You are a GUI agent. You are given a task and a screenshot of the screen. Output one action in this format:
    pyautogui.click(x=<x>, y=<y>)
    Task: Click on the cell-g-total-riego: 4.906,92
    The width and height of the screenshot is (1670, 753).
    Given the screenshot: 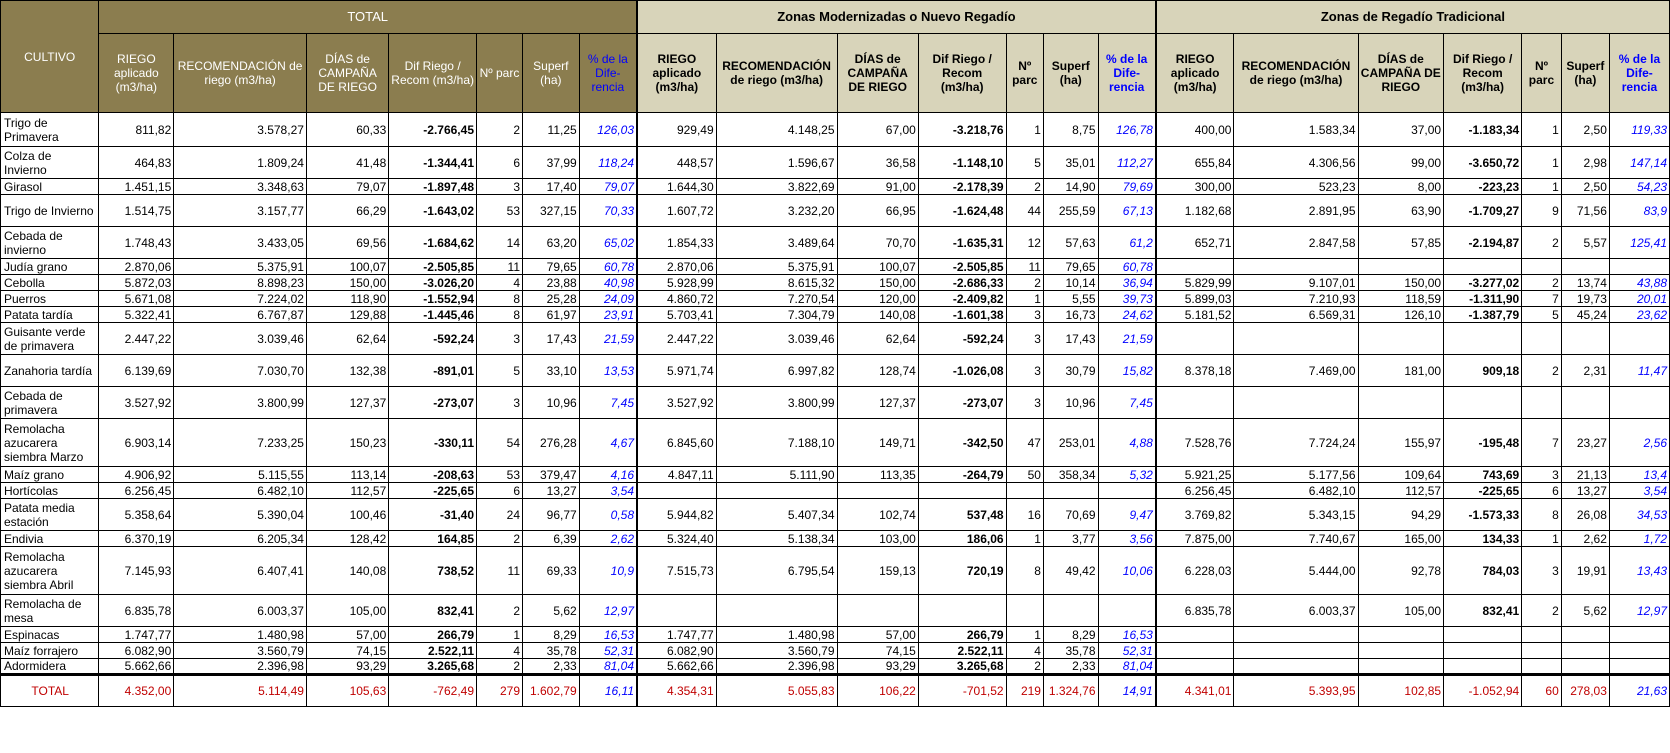 What is the action you would take?
    pyautogui.click(x=136, y=474)
    